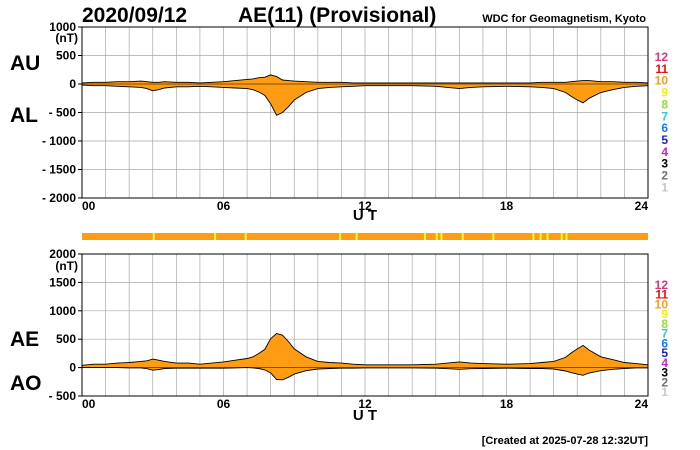 The height and width of the screenshot is (450, 700). I want to click on station-count-band, so click(365, 236).